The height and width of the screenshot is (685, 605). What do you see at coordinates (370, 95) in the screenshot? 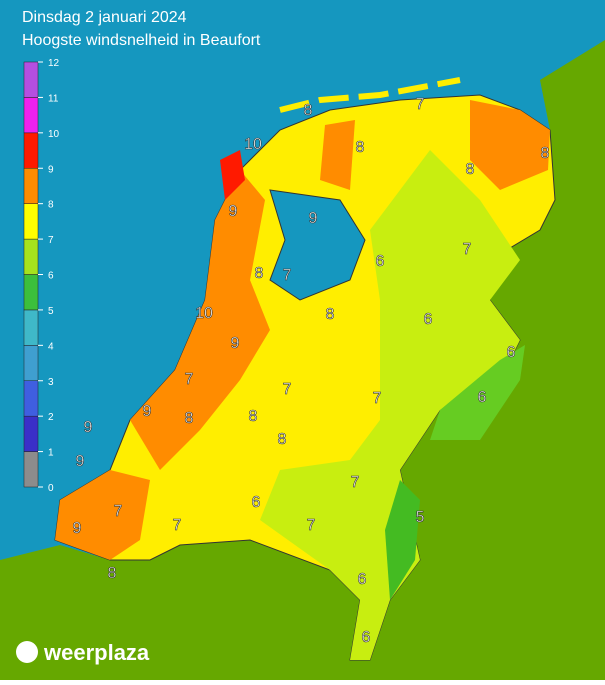
I see `wadden-islands` at bounding box center [370, 95].